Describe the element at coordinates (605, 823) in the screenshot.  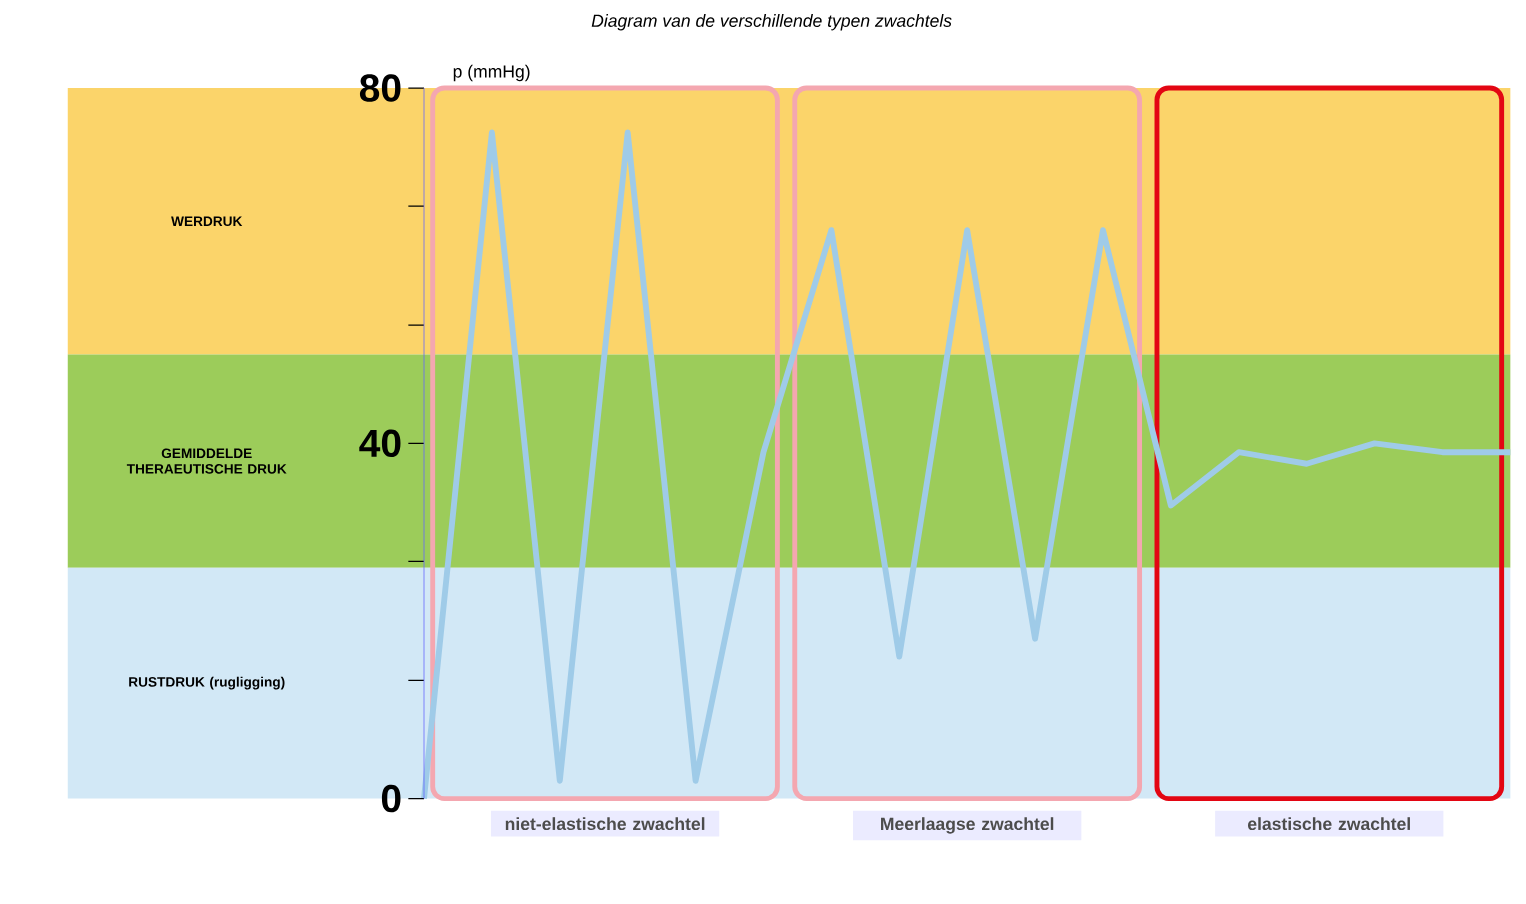
I see `text: niet-elastische zwachtel` at that location.